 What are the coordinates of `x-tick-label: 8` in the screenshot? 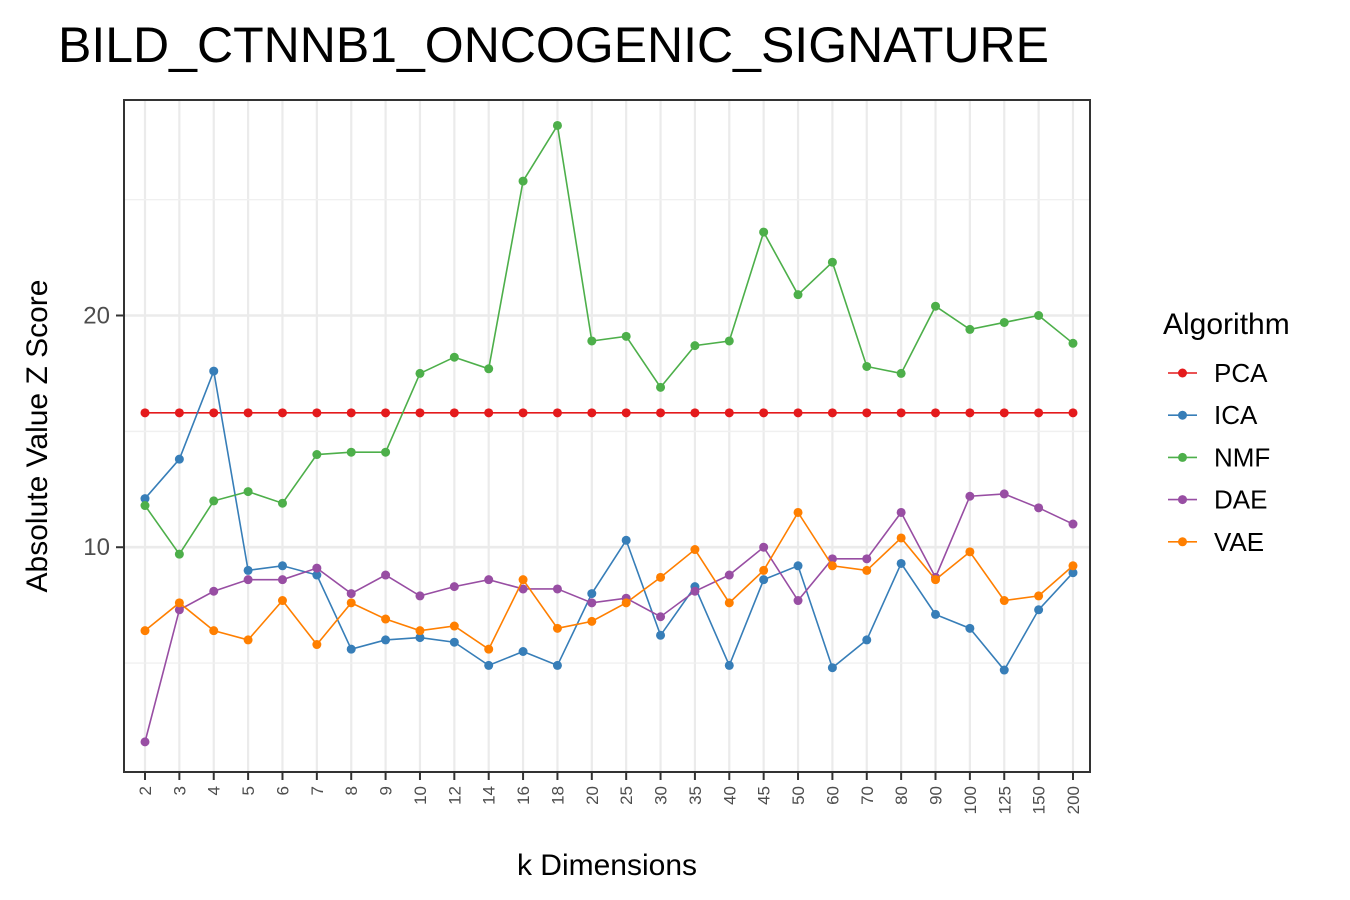 It's located at (351, 790).